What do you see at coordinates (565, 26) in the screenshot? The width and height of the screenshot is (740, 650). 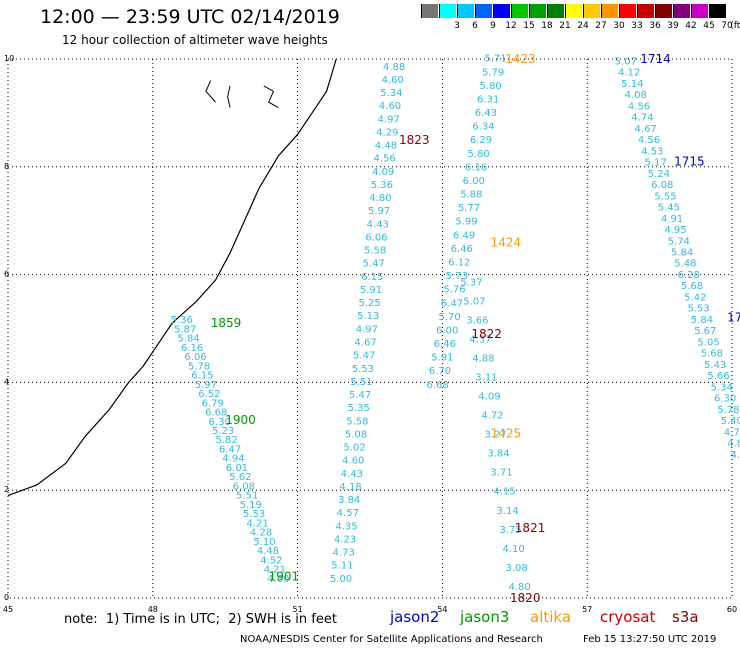 I see `legend-label: 21` at bounding box center [565, 26].